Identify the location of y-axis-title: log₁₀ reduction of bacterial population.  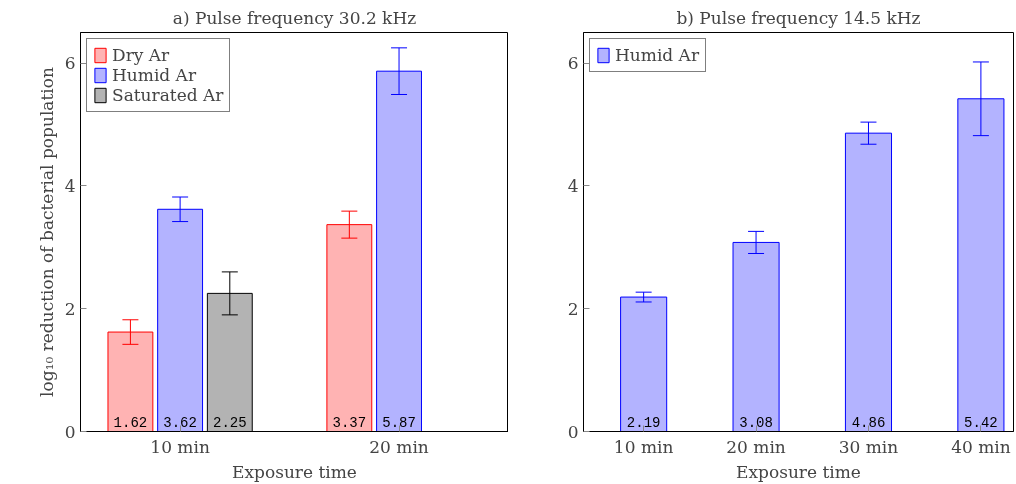
(46, 232).